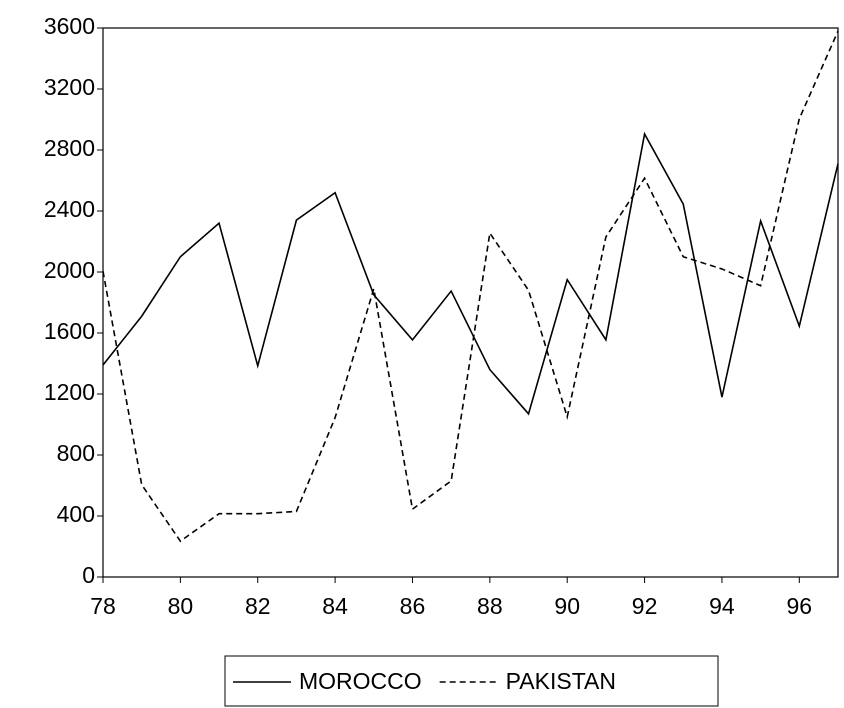 The image size is (844, 708). I want to click on y-tick-label: 400, so click(76, 514).